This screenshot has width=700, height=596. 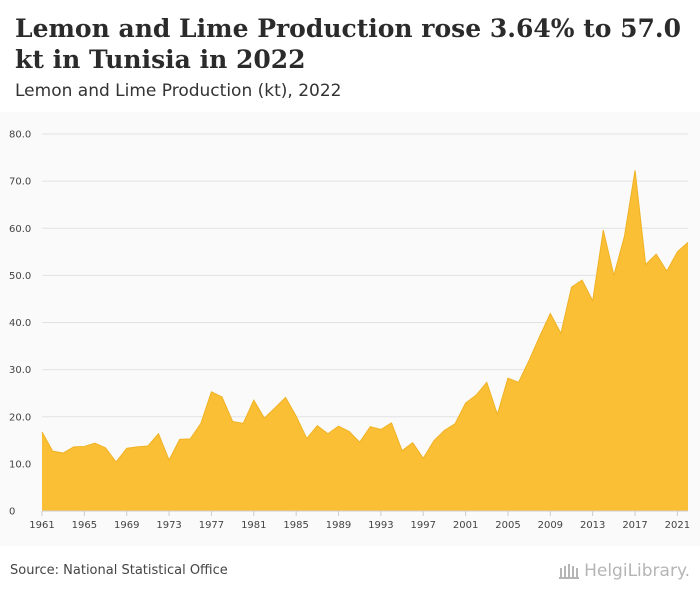 I want to click on x-tick-label: 2021, so click(x=677, y=525).